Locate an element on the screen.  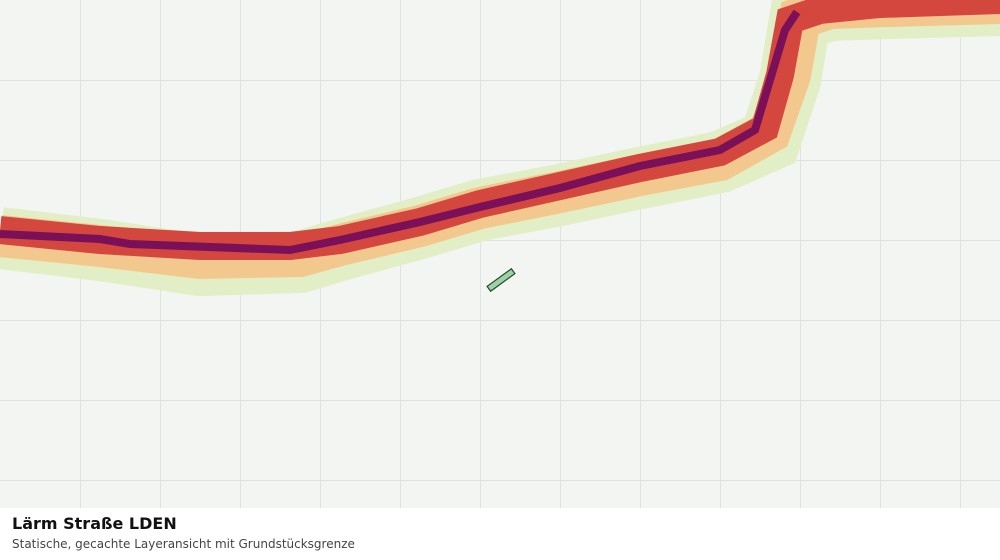
parcel-boundary is located at coordinates (501, 280).